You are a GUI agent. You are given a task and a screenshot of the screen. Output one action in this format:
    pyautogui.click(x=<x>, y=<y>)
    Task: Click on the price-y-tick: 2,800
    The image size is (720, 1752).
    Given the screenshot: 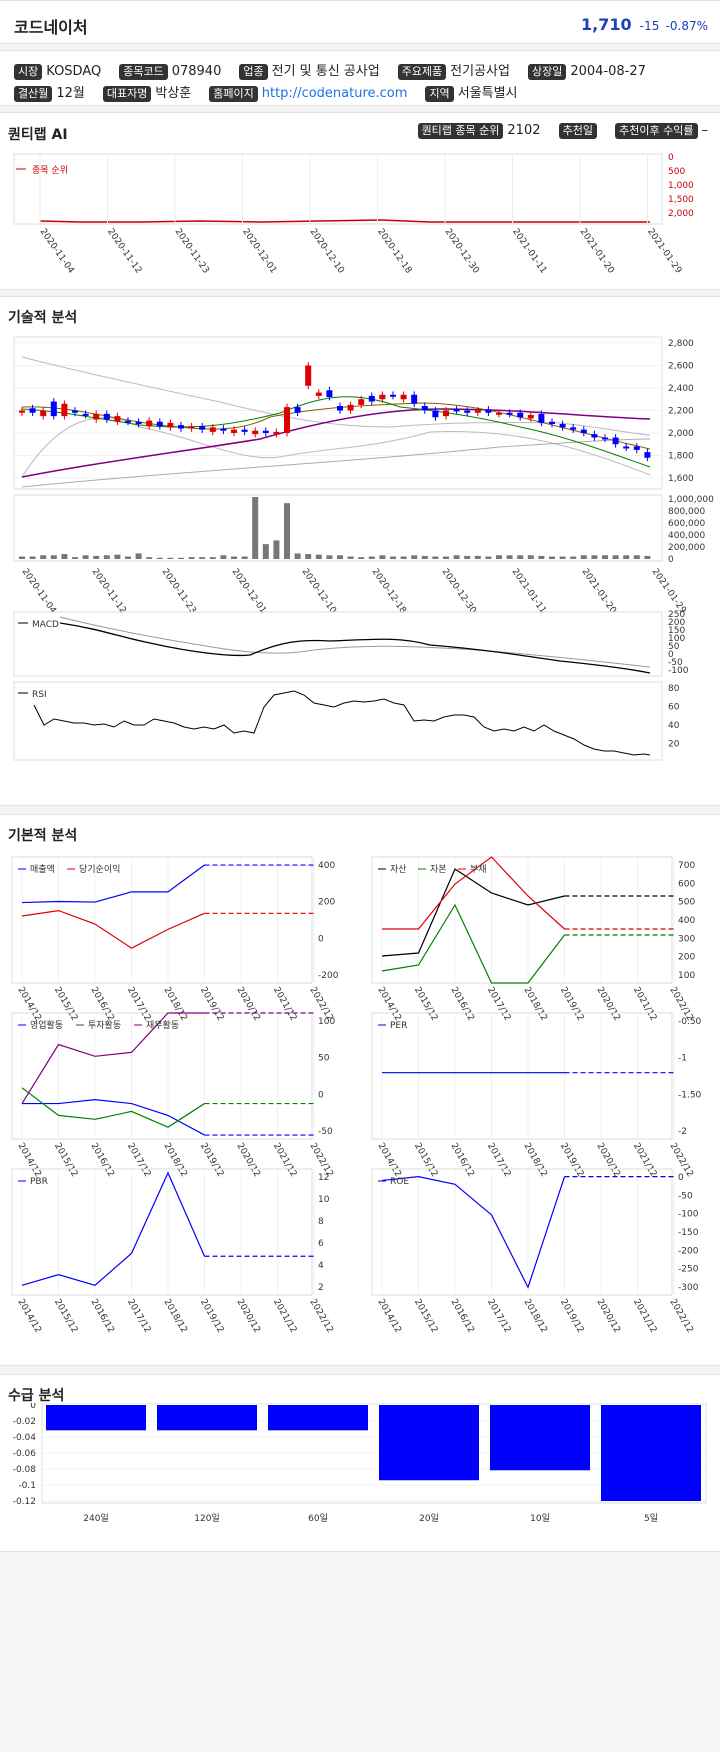 What is the action you would take?
    pyautogui.click(x=681, y=344)
    